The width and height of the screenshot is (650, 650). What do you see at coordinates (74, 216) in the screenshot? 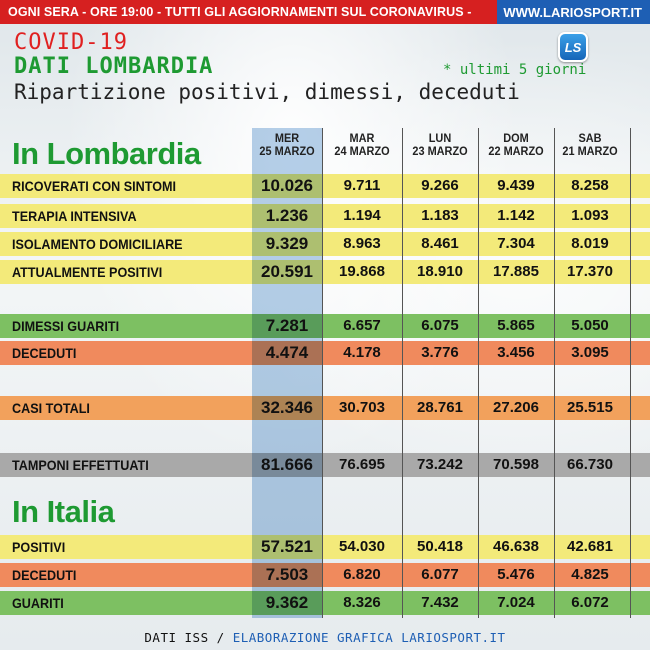
I see `row-label: TERAPIA INTENSIVA` at bounding box center [74, 216].